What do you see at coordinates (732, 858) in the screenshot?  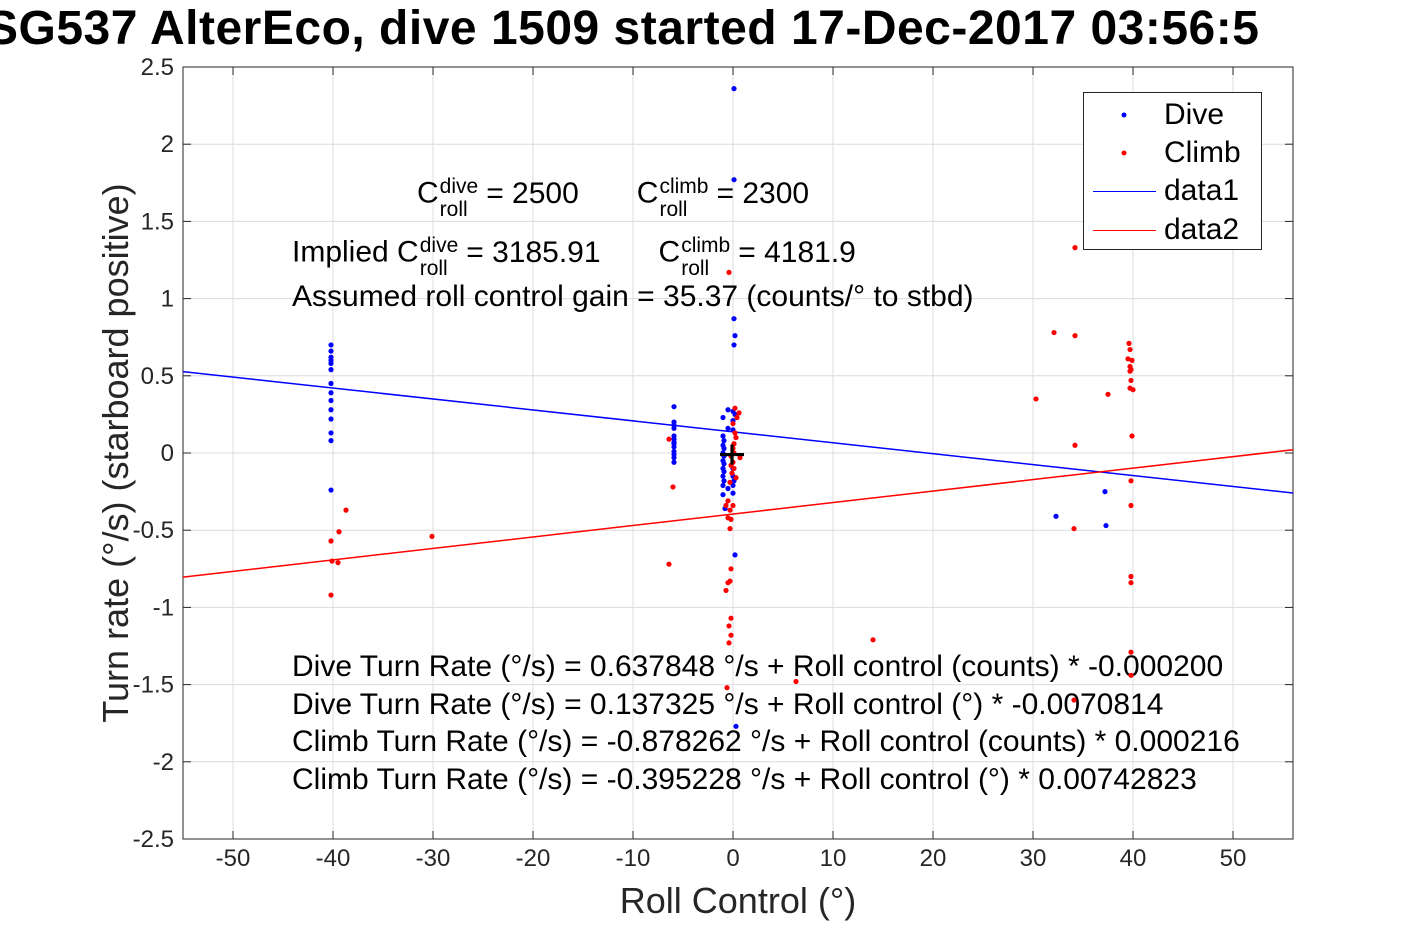 I see `x-tick-label: 0` at bounding box center [732, 858].